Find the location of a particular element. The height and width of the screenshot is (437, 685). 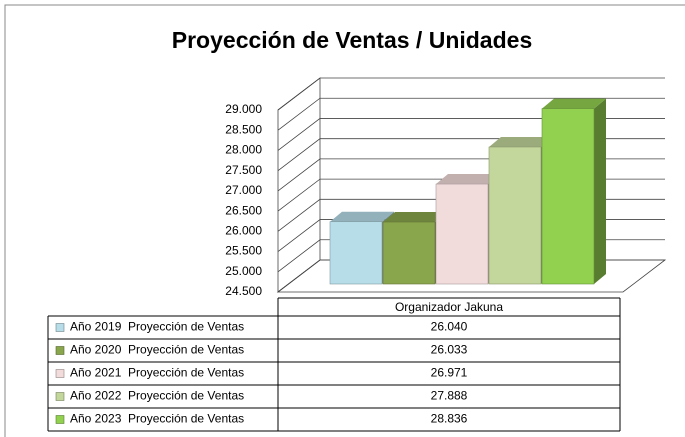

y-tick-label: 25.500 is located at coordinates (243, 251).